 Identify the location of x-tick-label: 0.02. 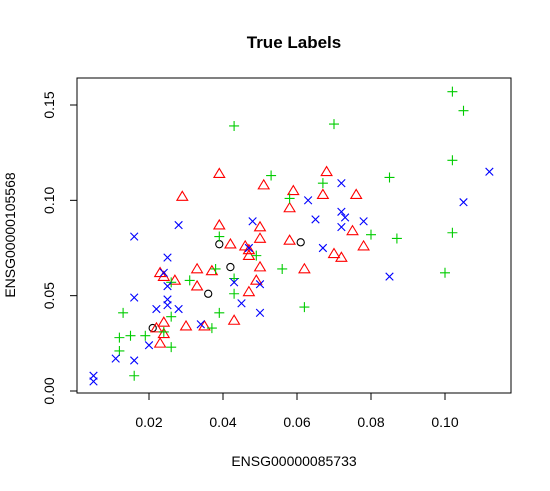
(148, 422).